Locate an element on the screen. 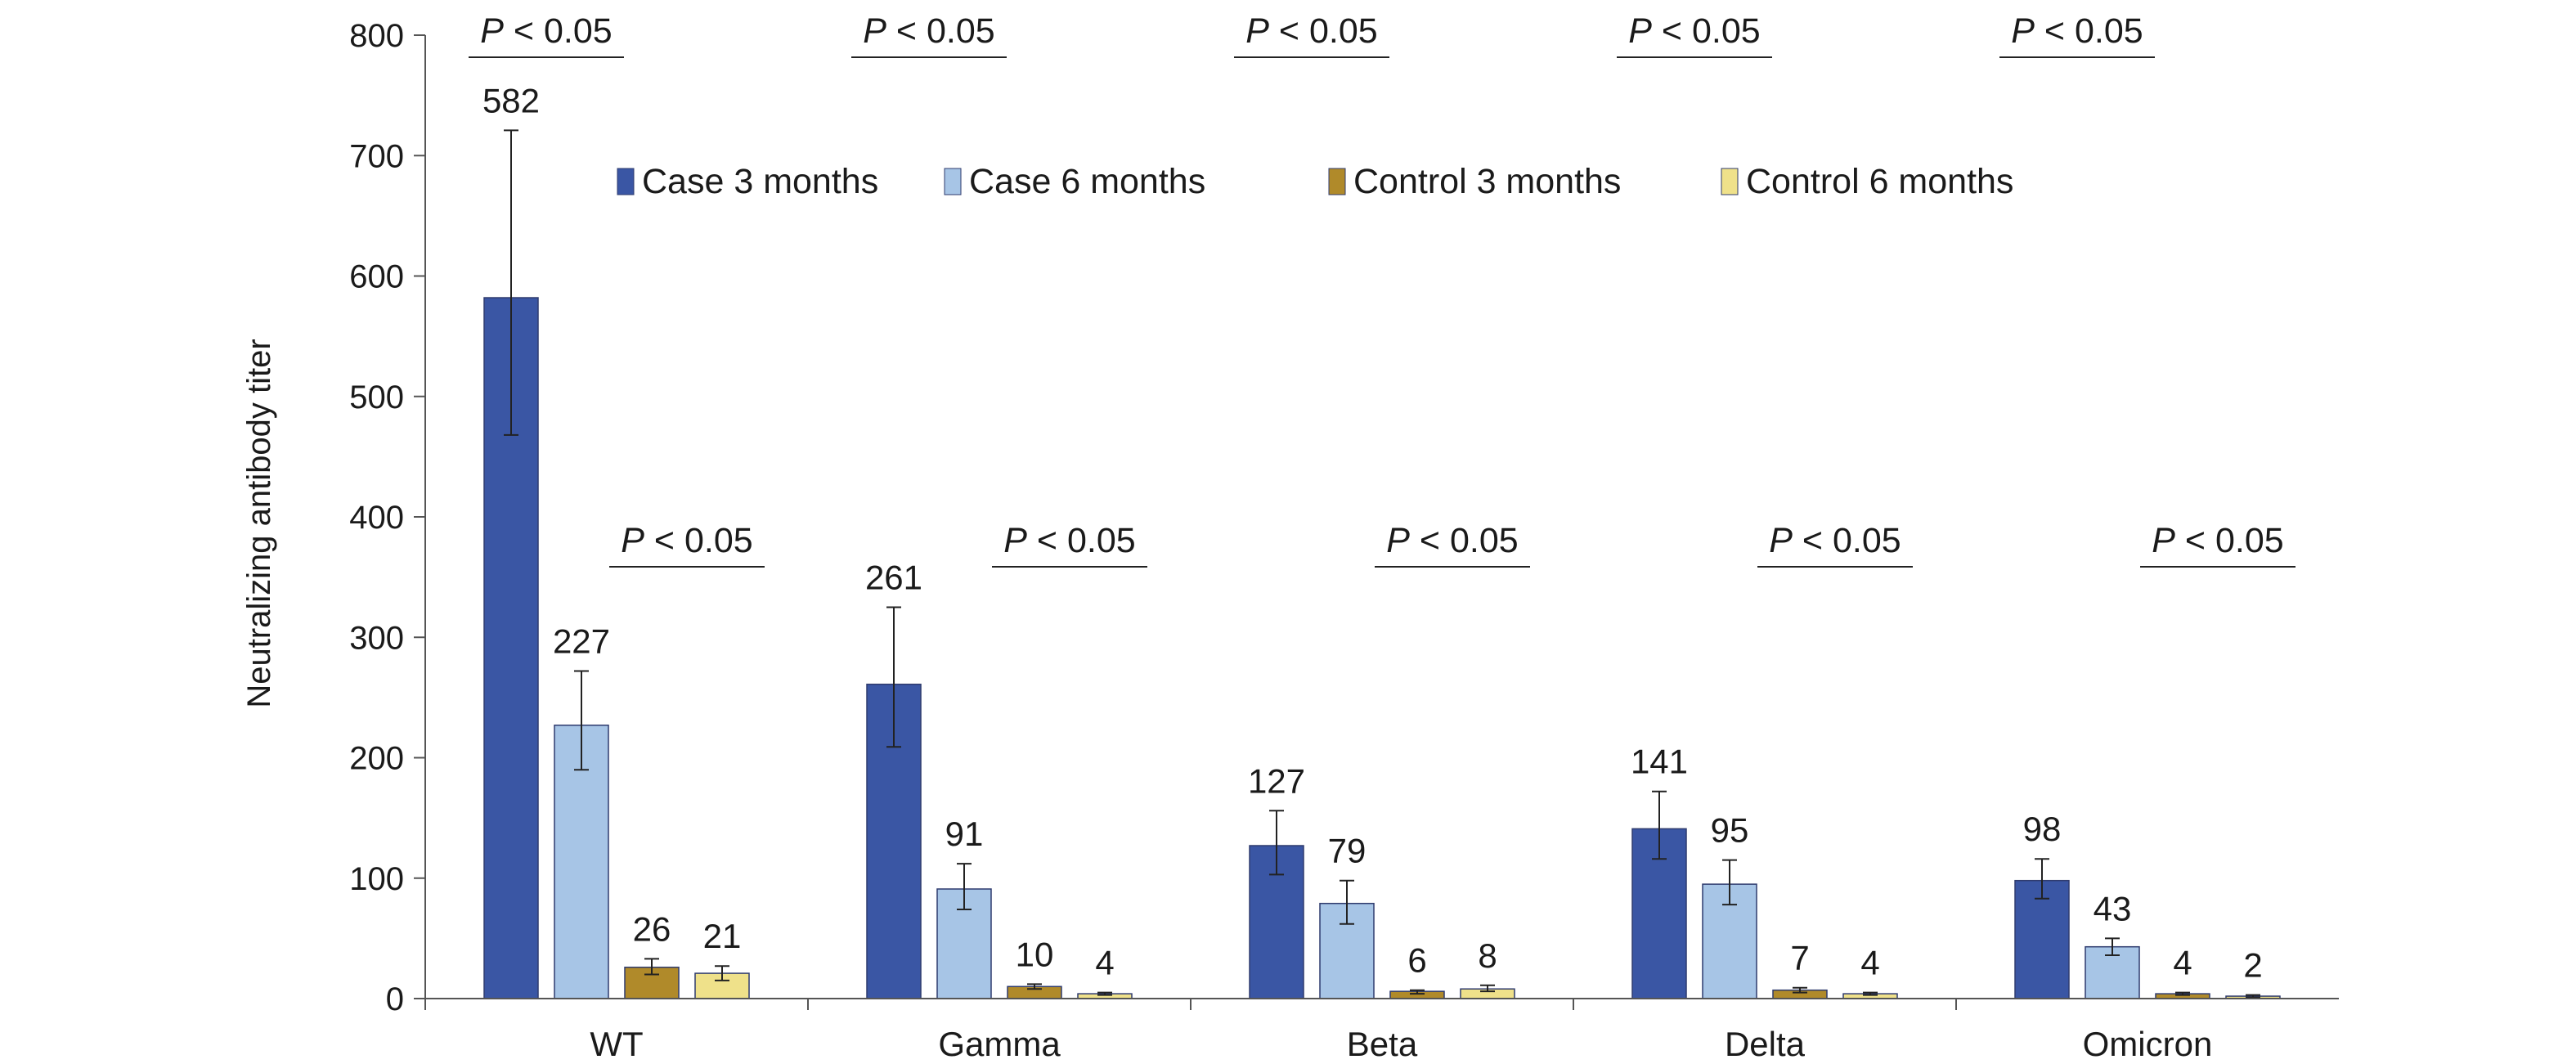  data-label: 7 is located at coordinates (1800, 958).